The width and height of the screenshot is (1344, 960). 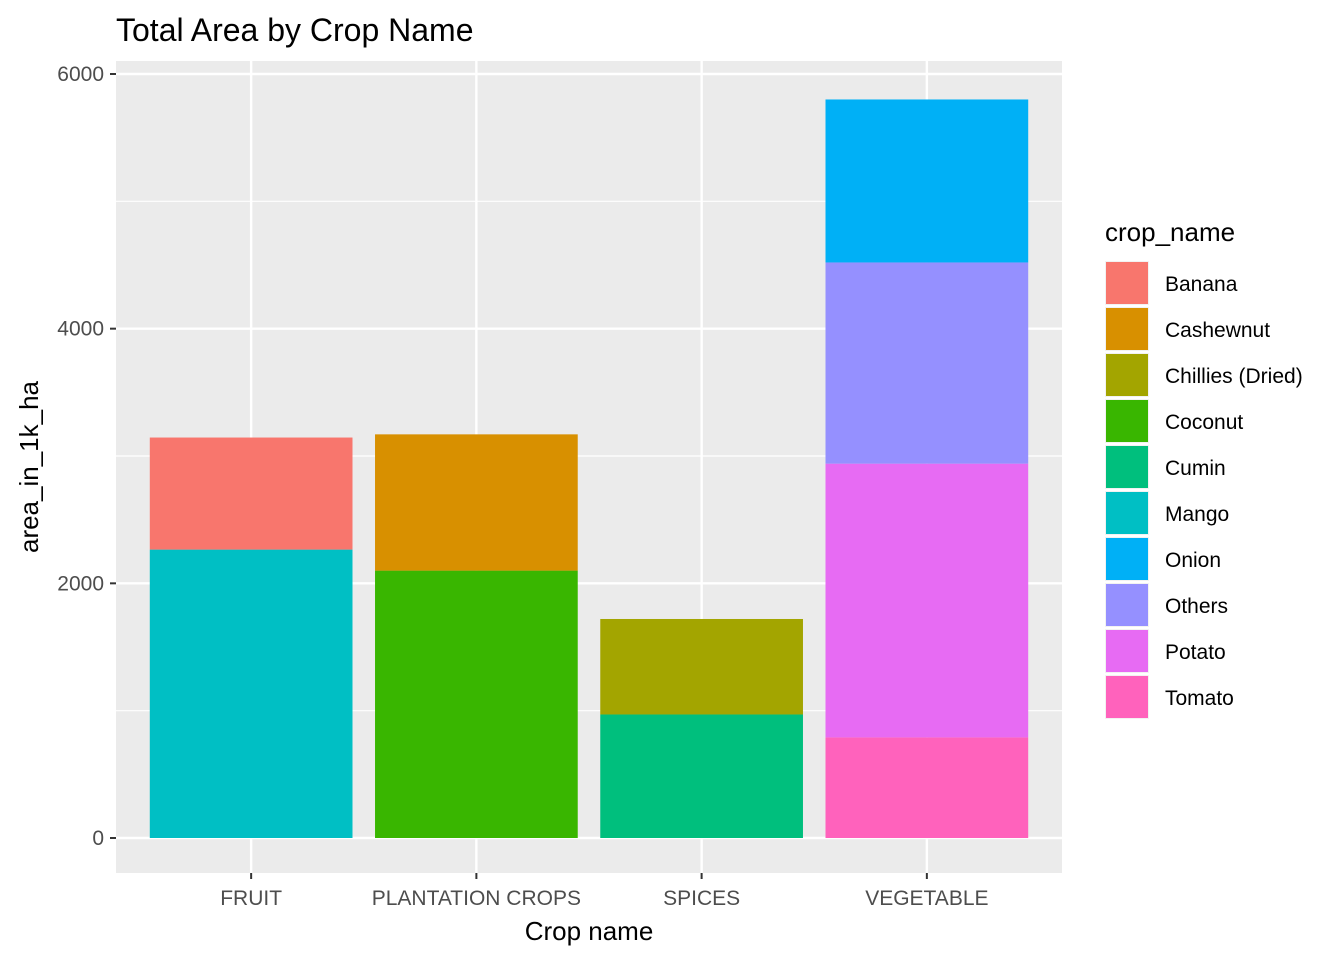 I want to click on bar-segment-plantation-crops-coconut, so click(x=476, y=704).